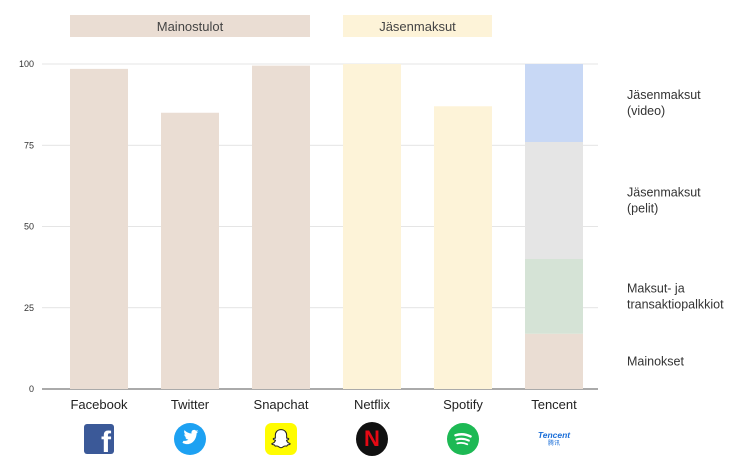  I want to click on y-tick-label: 0, so click(31, 389).